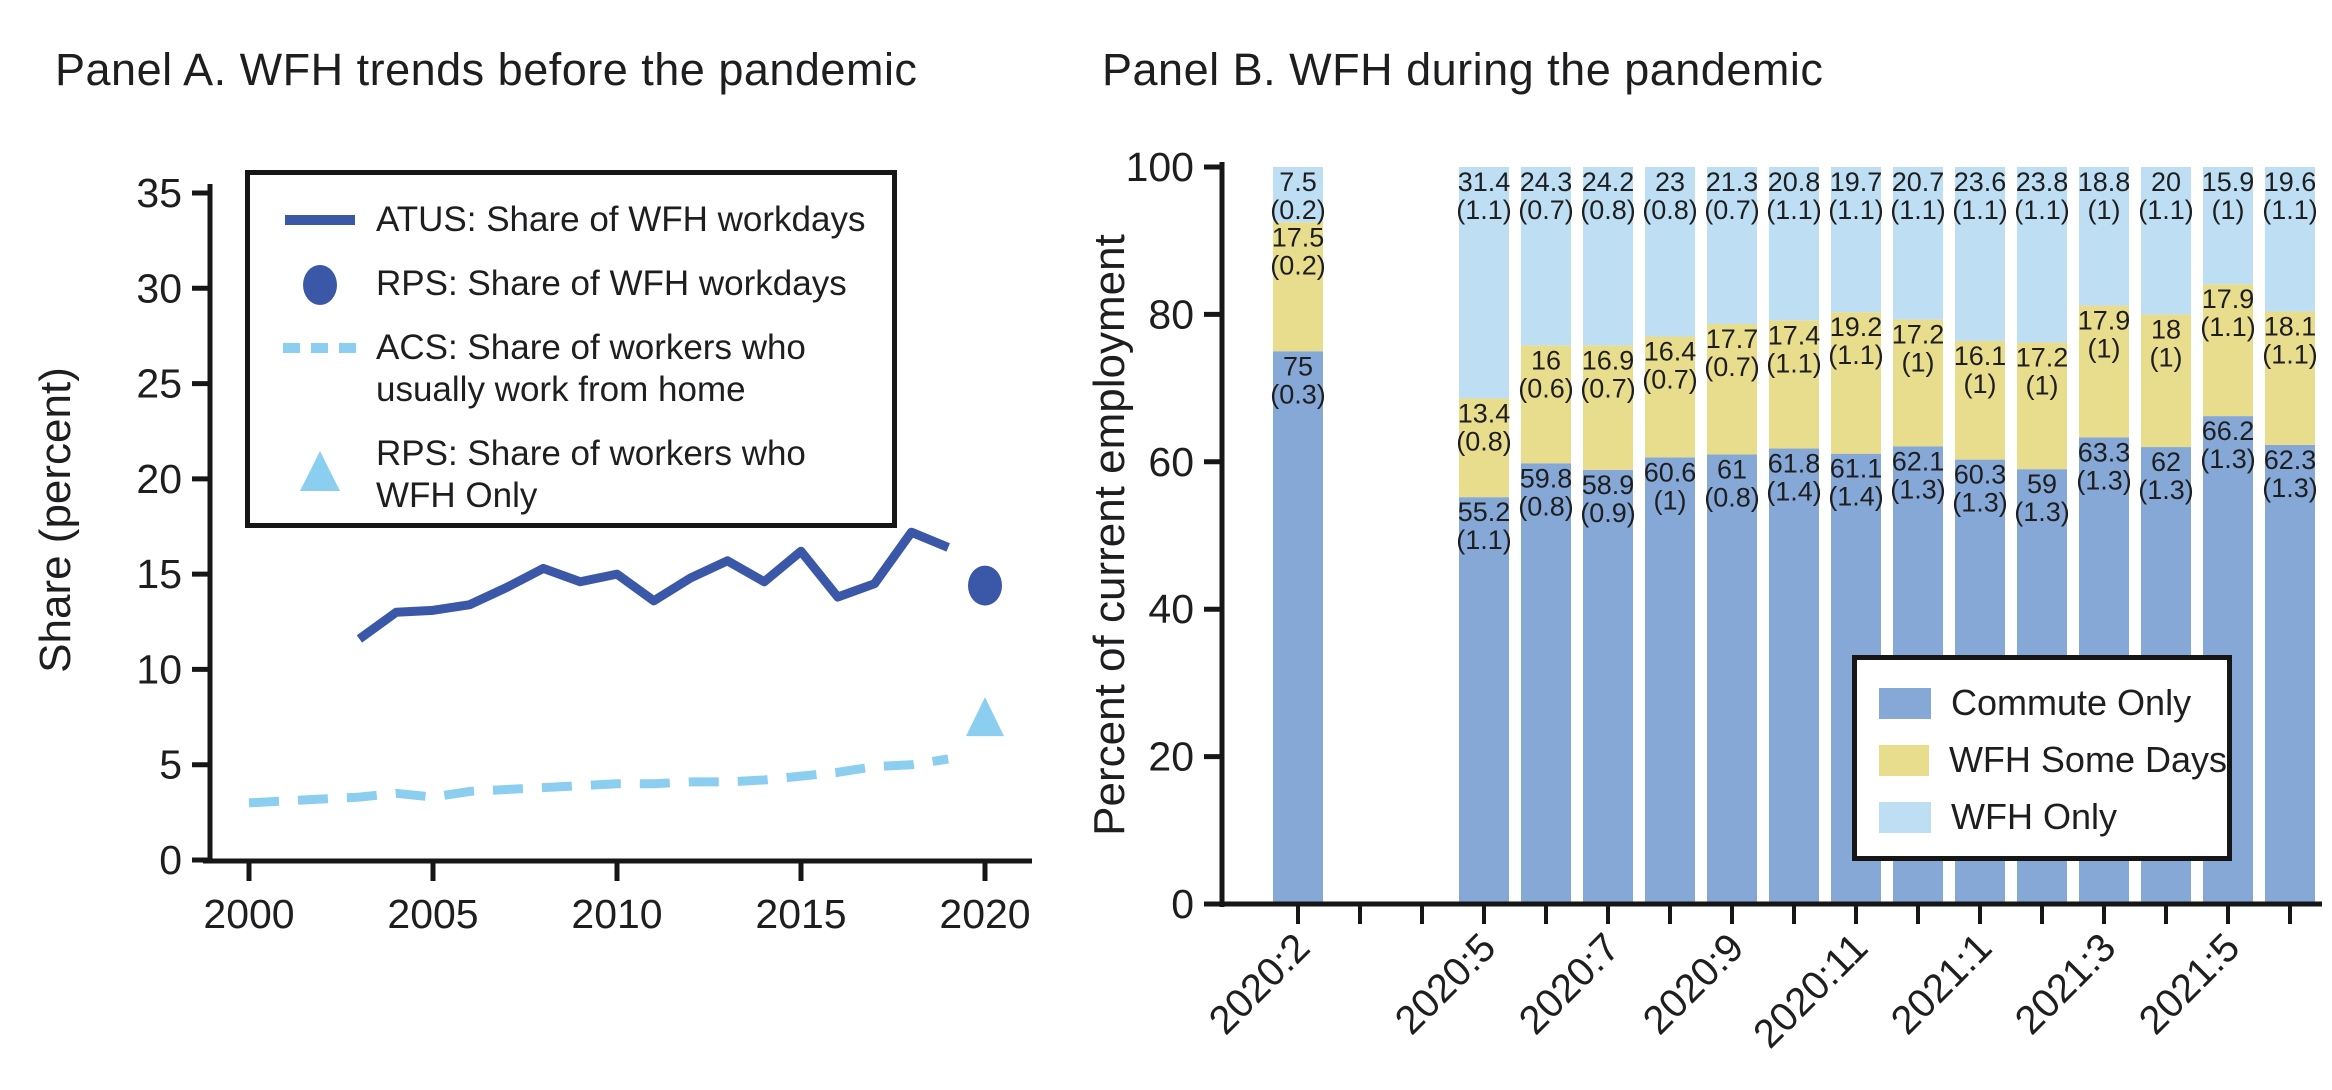 This screenshot has height=1090, width=2332. I want to click on bar-value-label: 23.8, so click(2042, 182).